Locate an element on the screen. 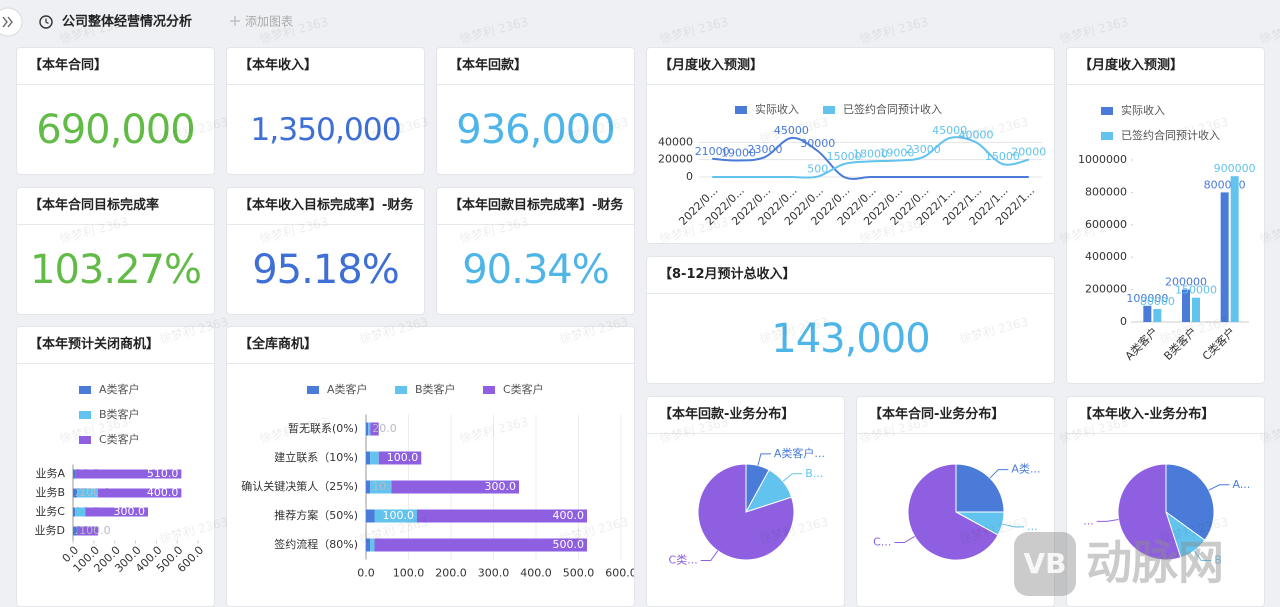  y-tick-label: 200000 is located at coordinates (1106, 289).